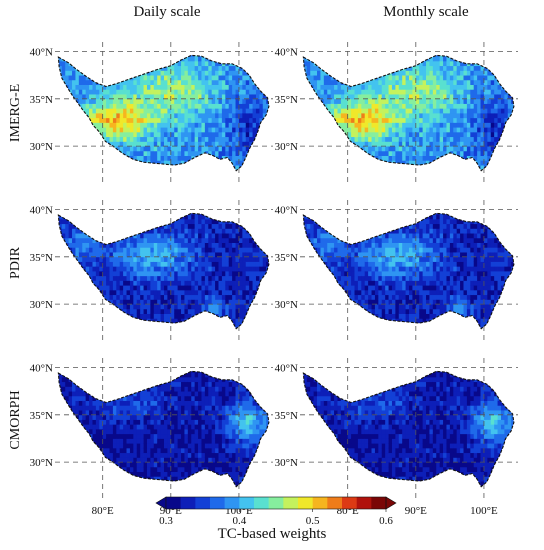  What do you see at coordinates (167, 12) in the screenshot?
I see `column-title-daily: Daily scale` at bounding box center [167, 12].